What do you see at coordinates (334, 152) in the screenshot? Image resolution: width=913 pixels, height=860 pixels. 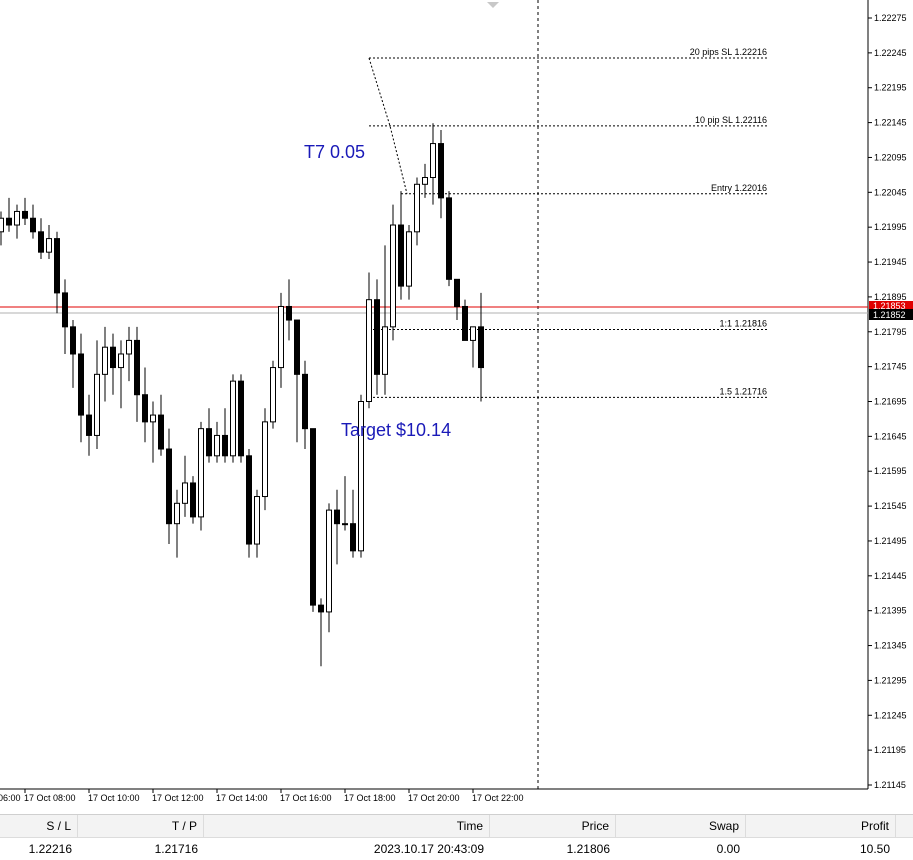 I see `lot-annotation: T7 0.05` at bounding box center [334, 152].